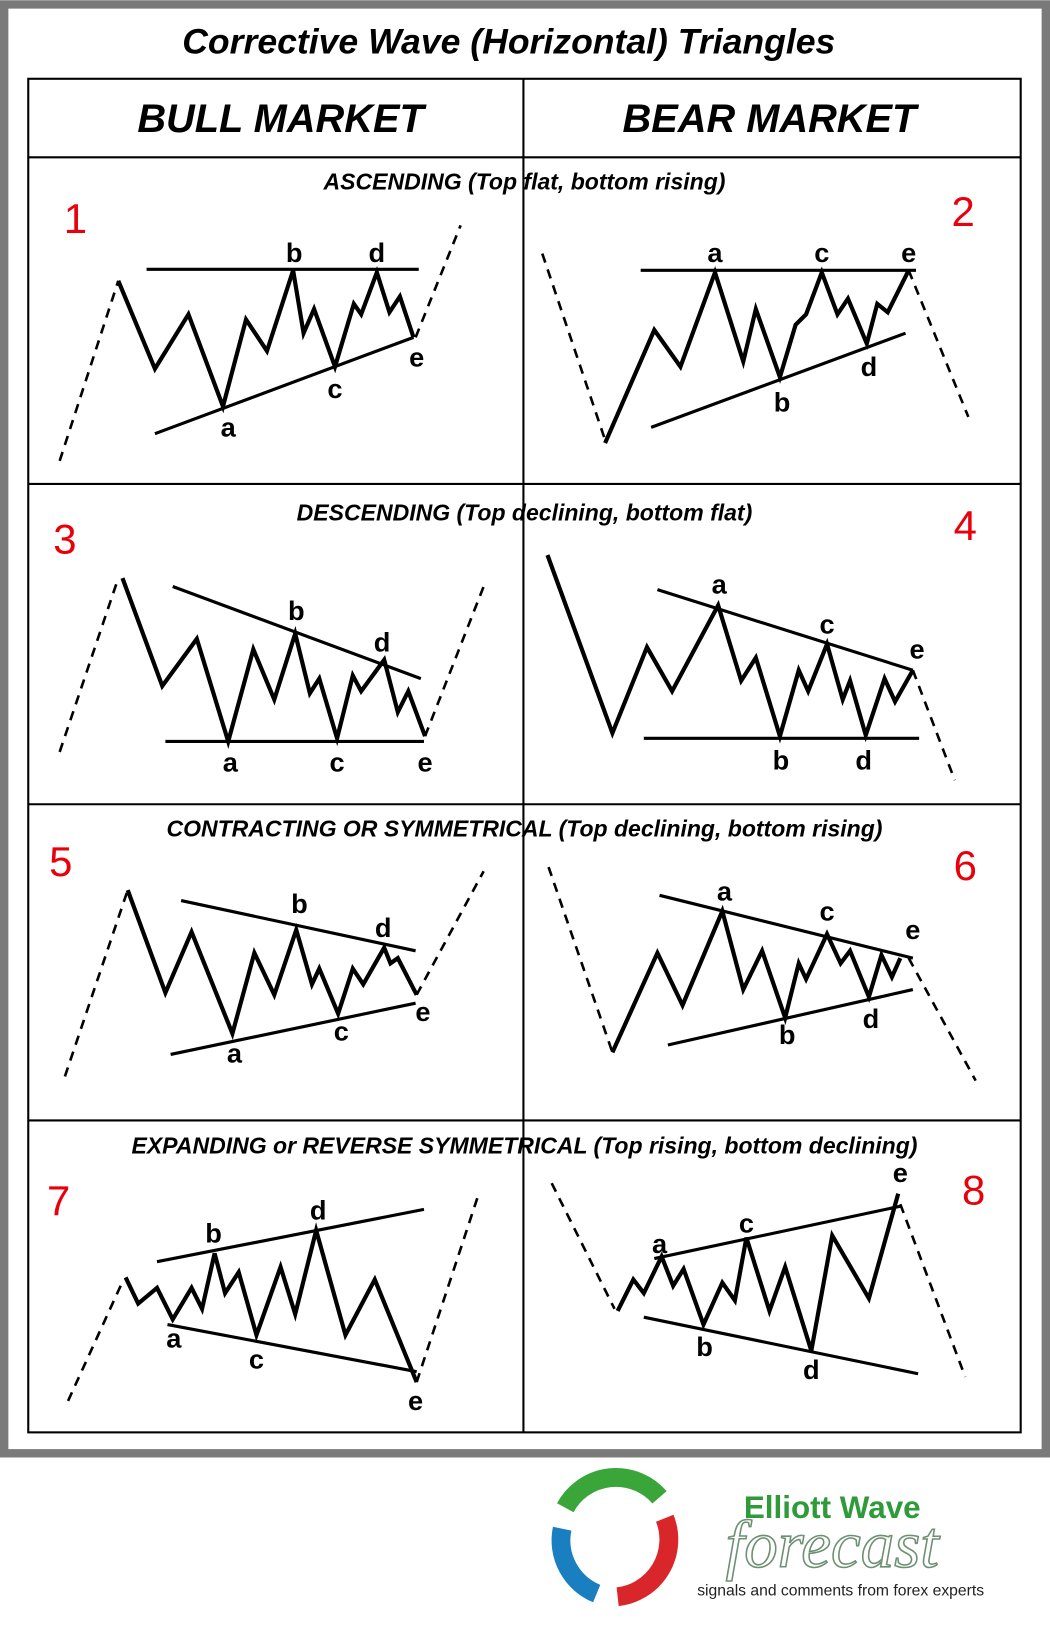  I want to click on panel-number: 5, so click(60, 861).